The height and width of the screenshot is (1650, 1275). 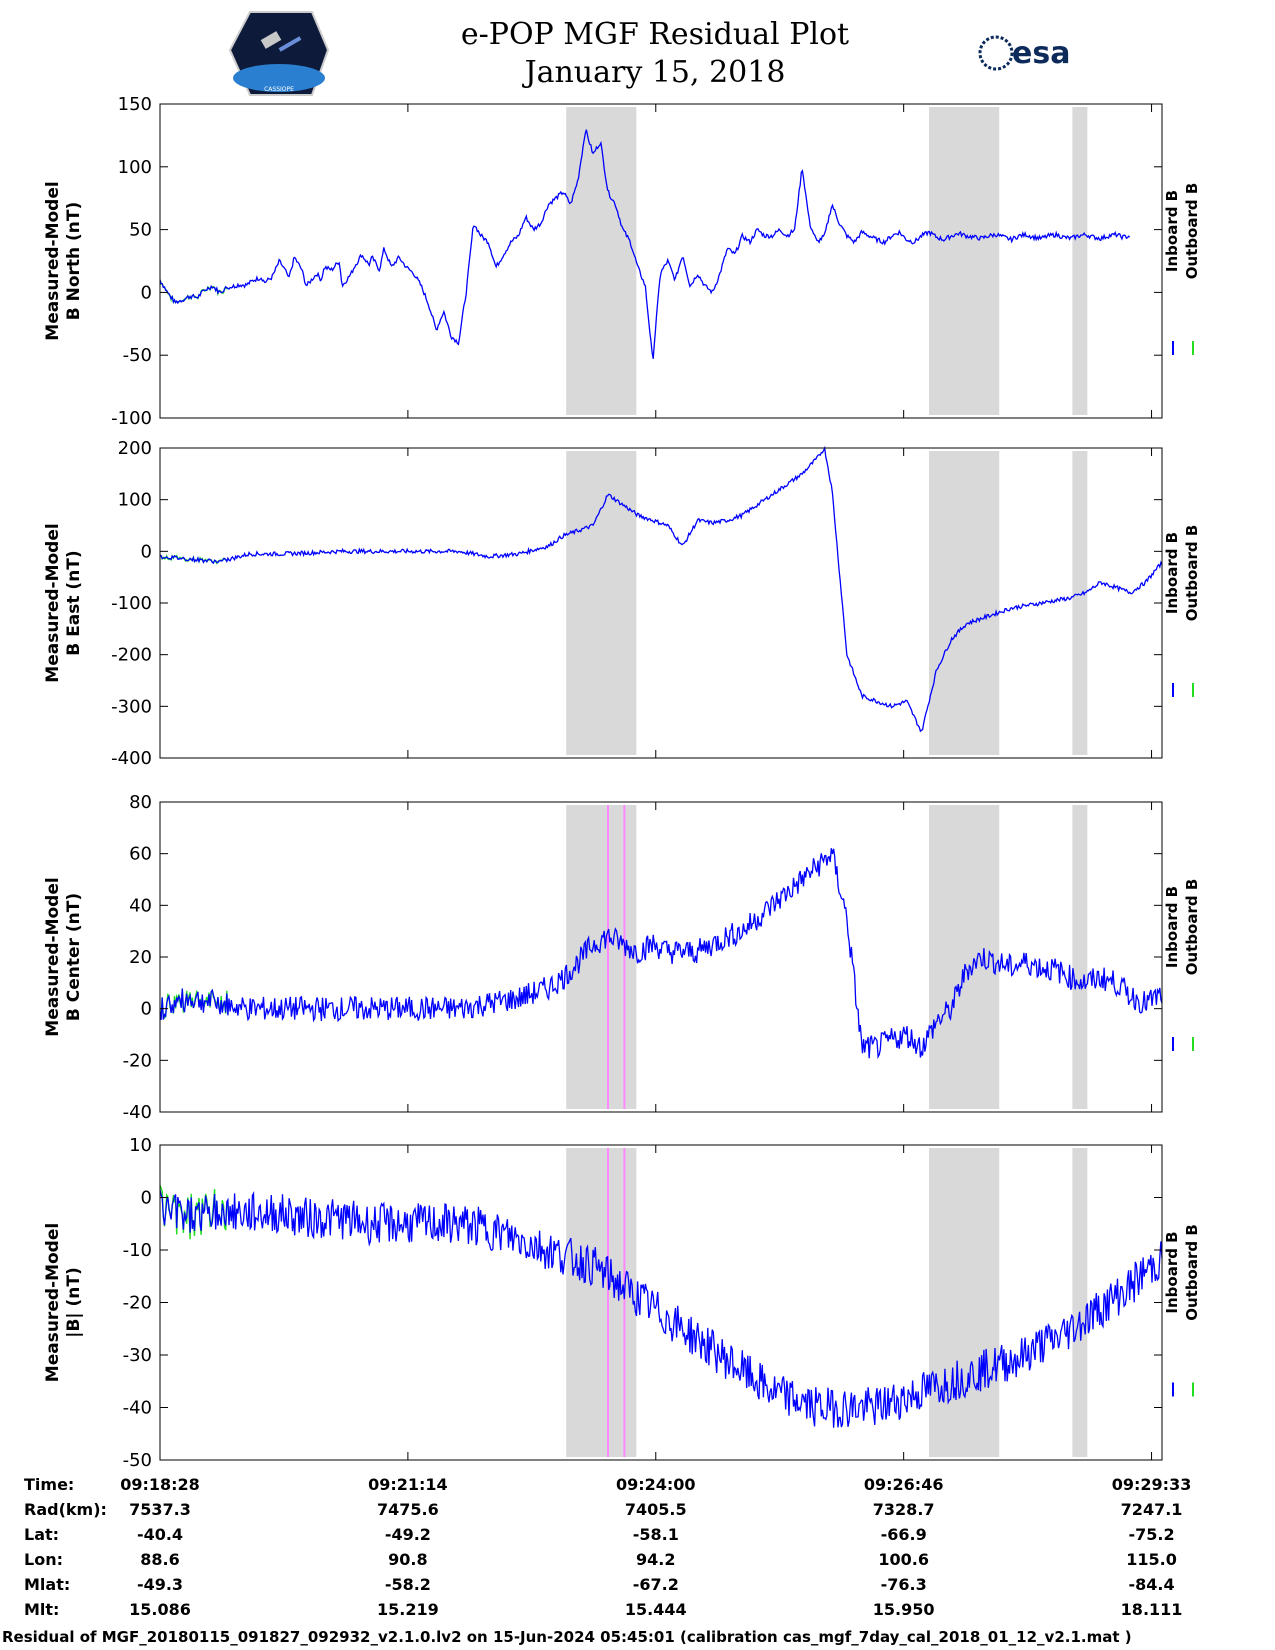 What do you see at coordinates (904, 1484) in the screenshot?
I see `info-cell: 09:26:46` at bounding box center [904, 1484].